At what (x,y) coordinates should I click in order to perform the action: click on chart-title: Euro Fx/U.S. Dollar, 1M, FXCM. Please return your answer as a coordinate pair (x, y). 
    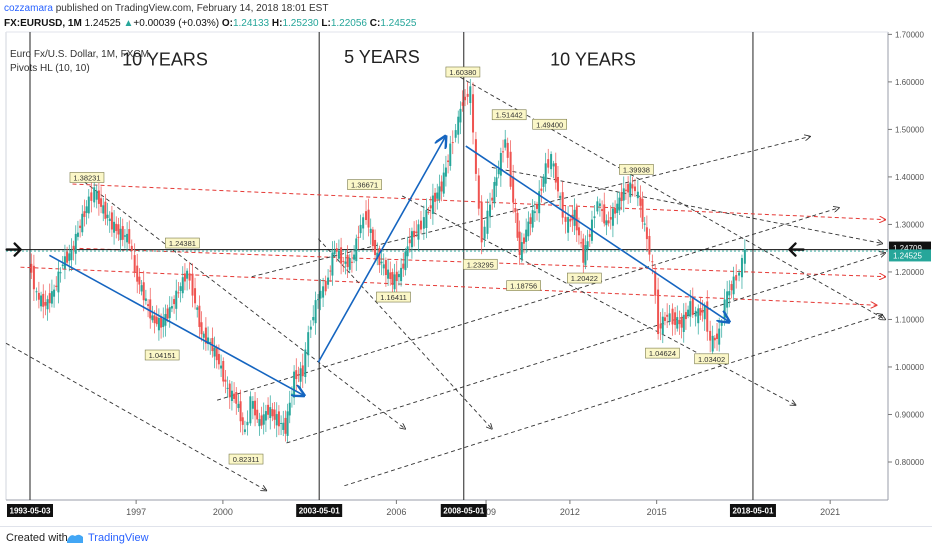
    Looking at the image, I should click on (79, 54).